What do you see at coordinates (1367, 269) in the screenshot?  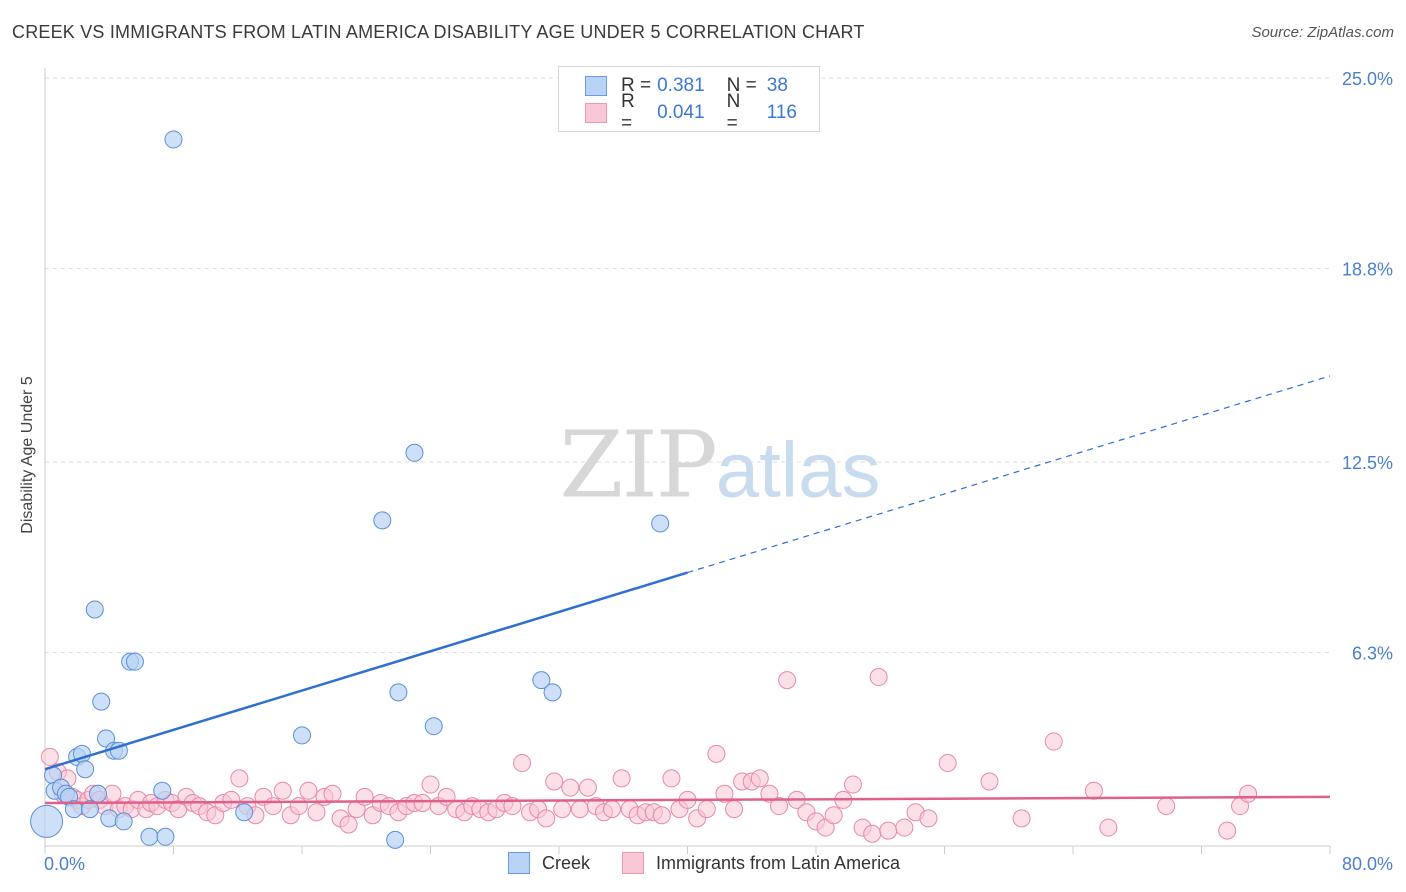 I see `y-tick-label: 18.8%` at bounding box center [1367, 269].